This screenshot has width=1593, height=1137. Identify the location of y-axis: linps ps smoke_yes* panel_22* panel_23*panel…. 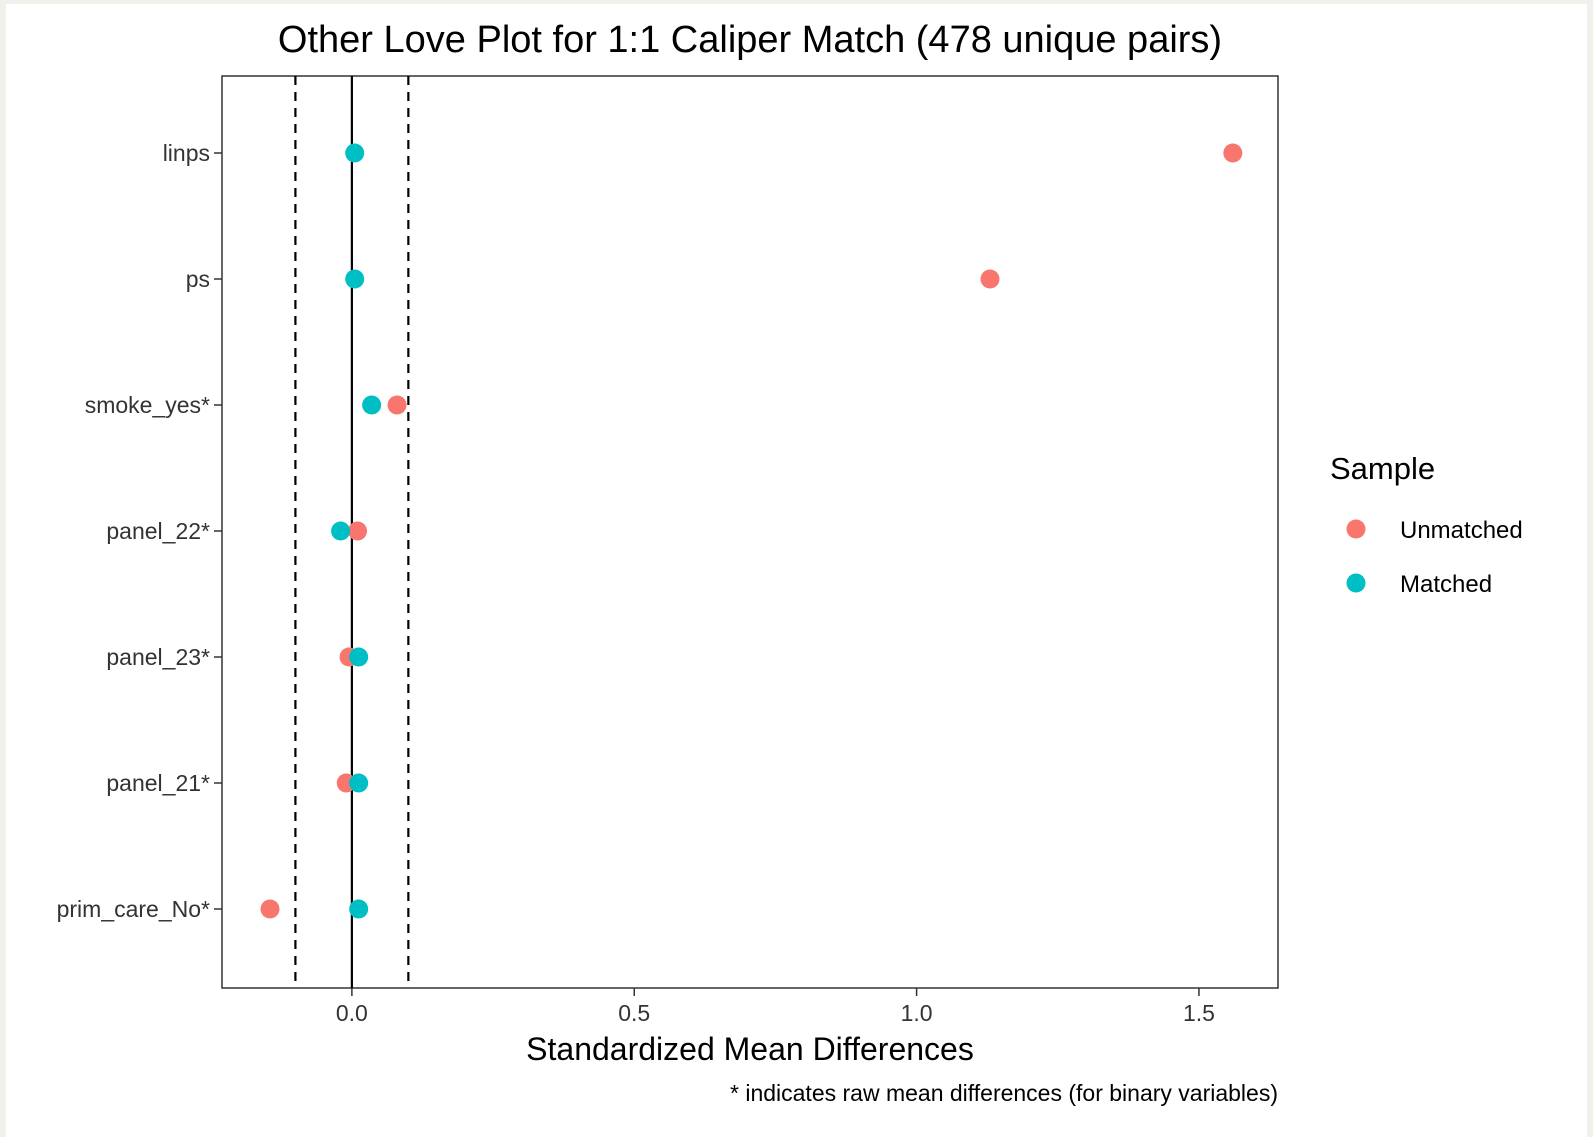
(139, 531).